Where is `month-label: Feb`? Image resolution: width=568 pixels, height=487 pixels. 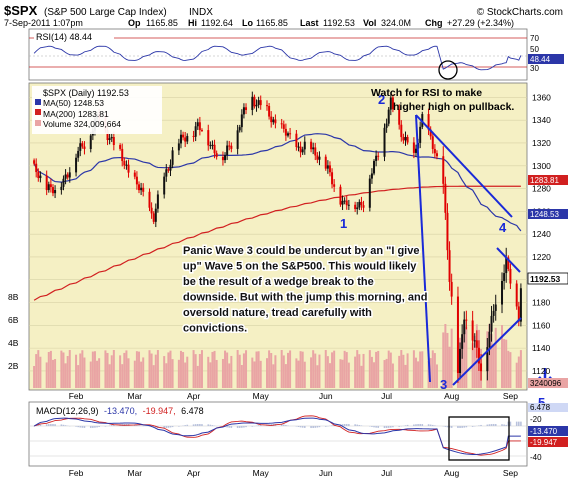
month-label: Feb is located at coordinates (76, 396).